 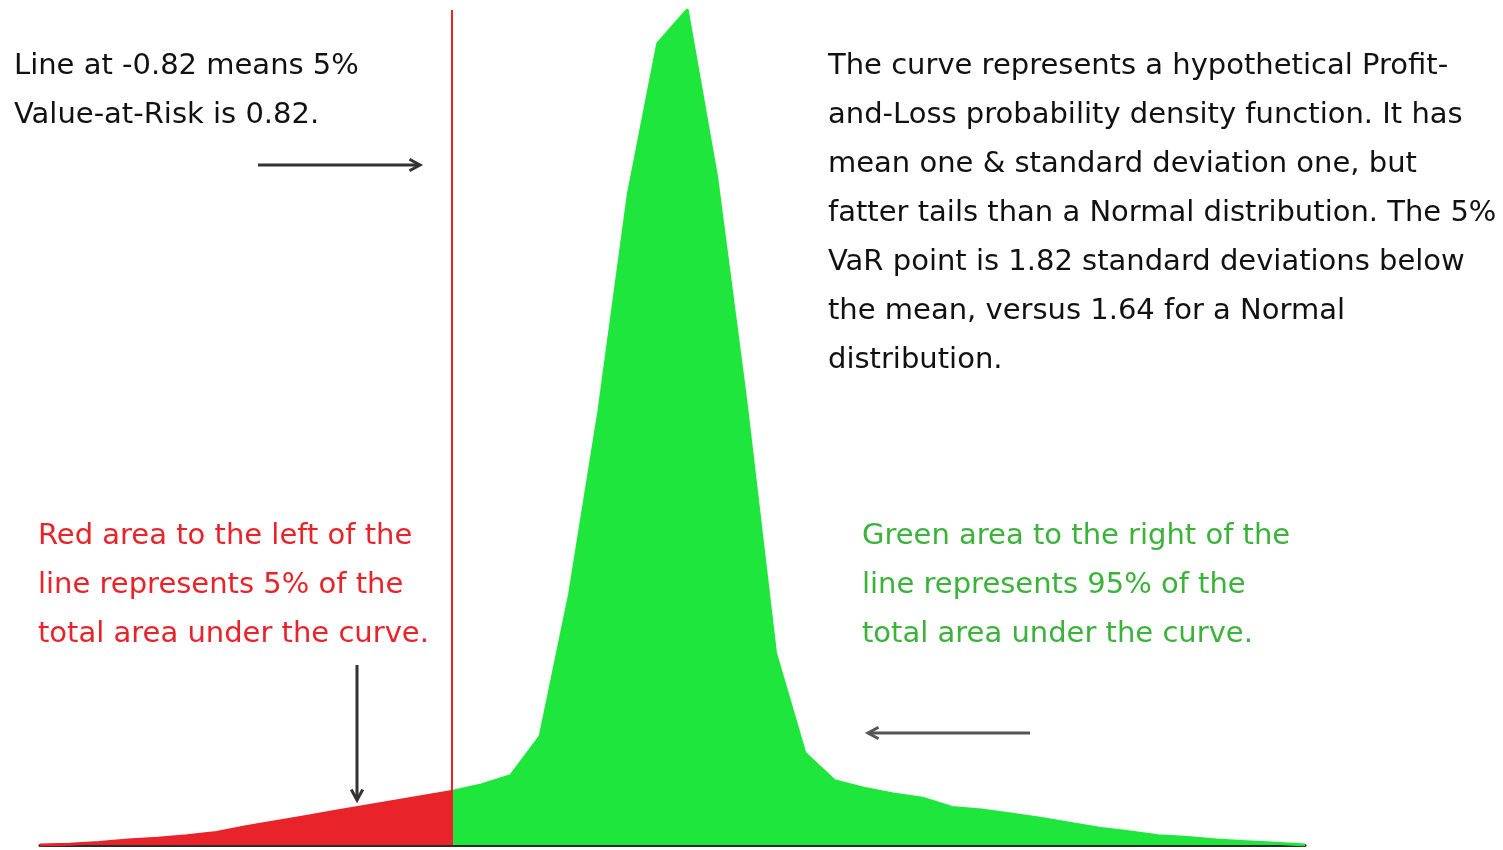 I want to click on annotation: Line at -0.82 means 5% Value-at-Risk is 0.82., so click(x=187, y=89).